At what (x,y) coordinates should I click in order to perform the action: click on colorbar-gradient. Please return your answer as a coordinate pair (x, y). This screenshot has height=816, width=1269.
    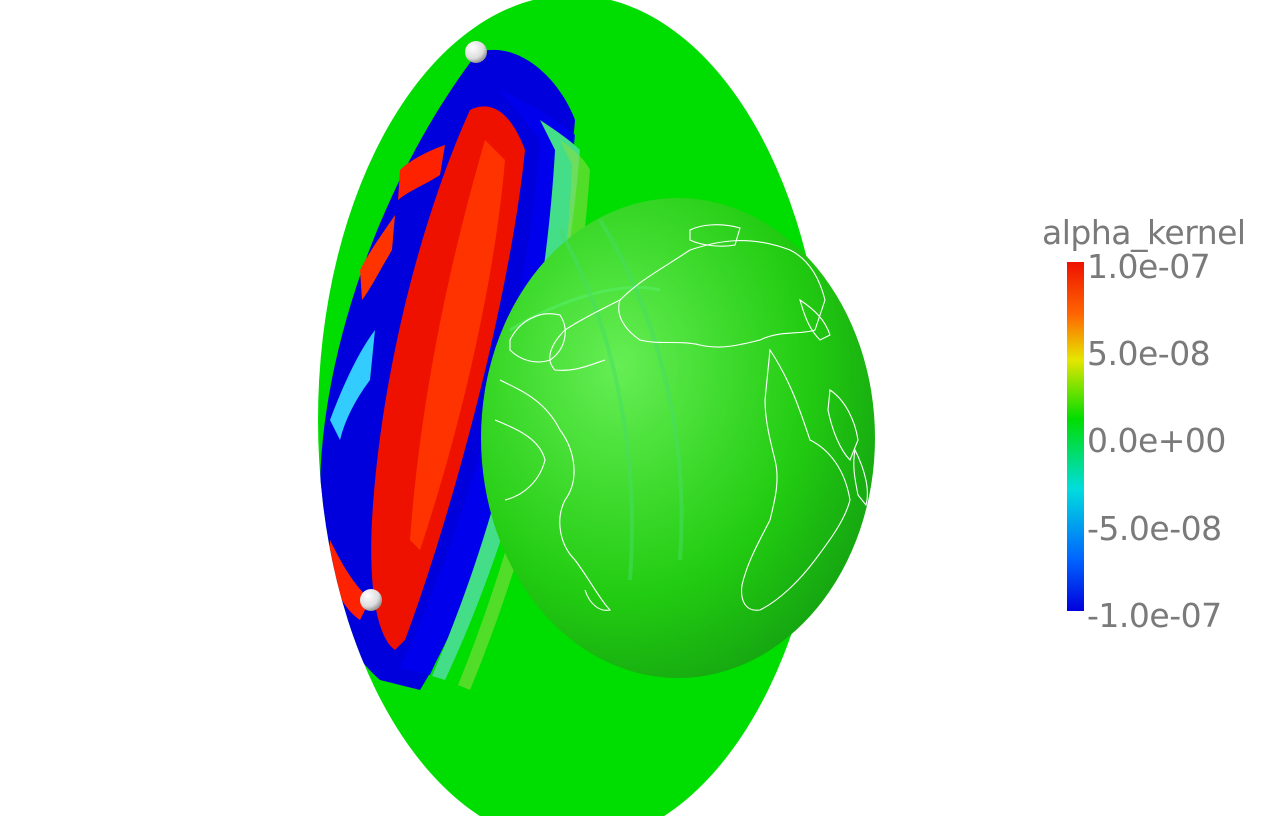
    Looking at the image, I should click on (1075, 436).